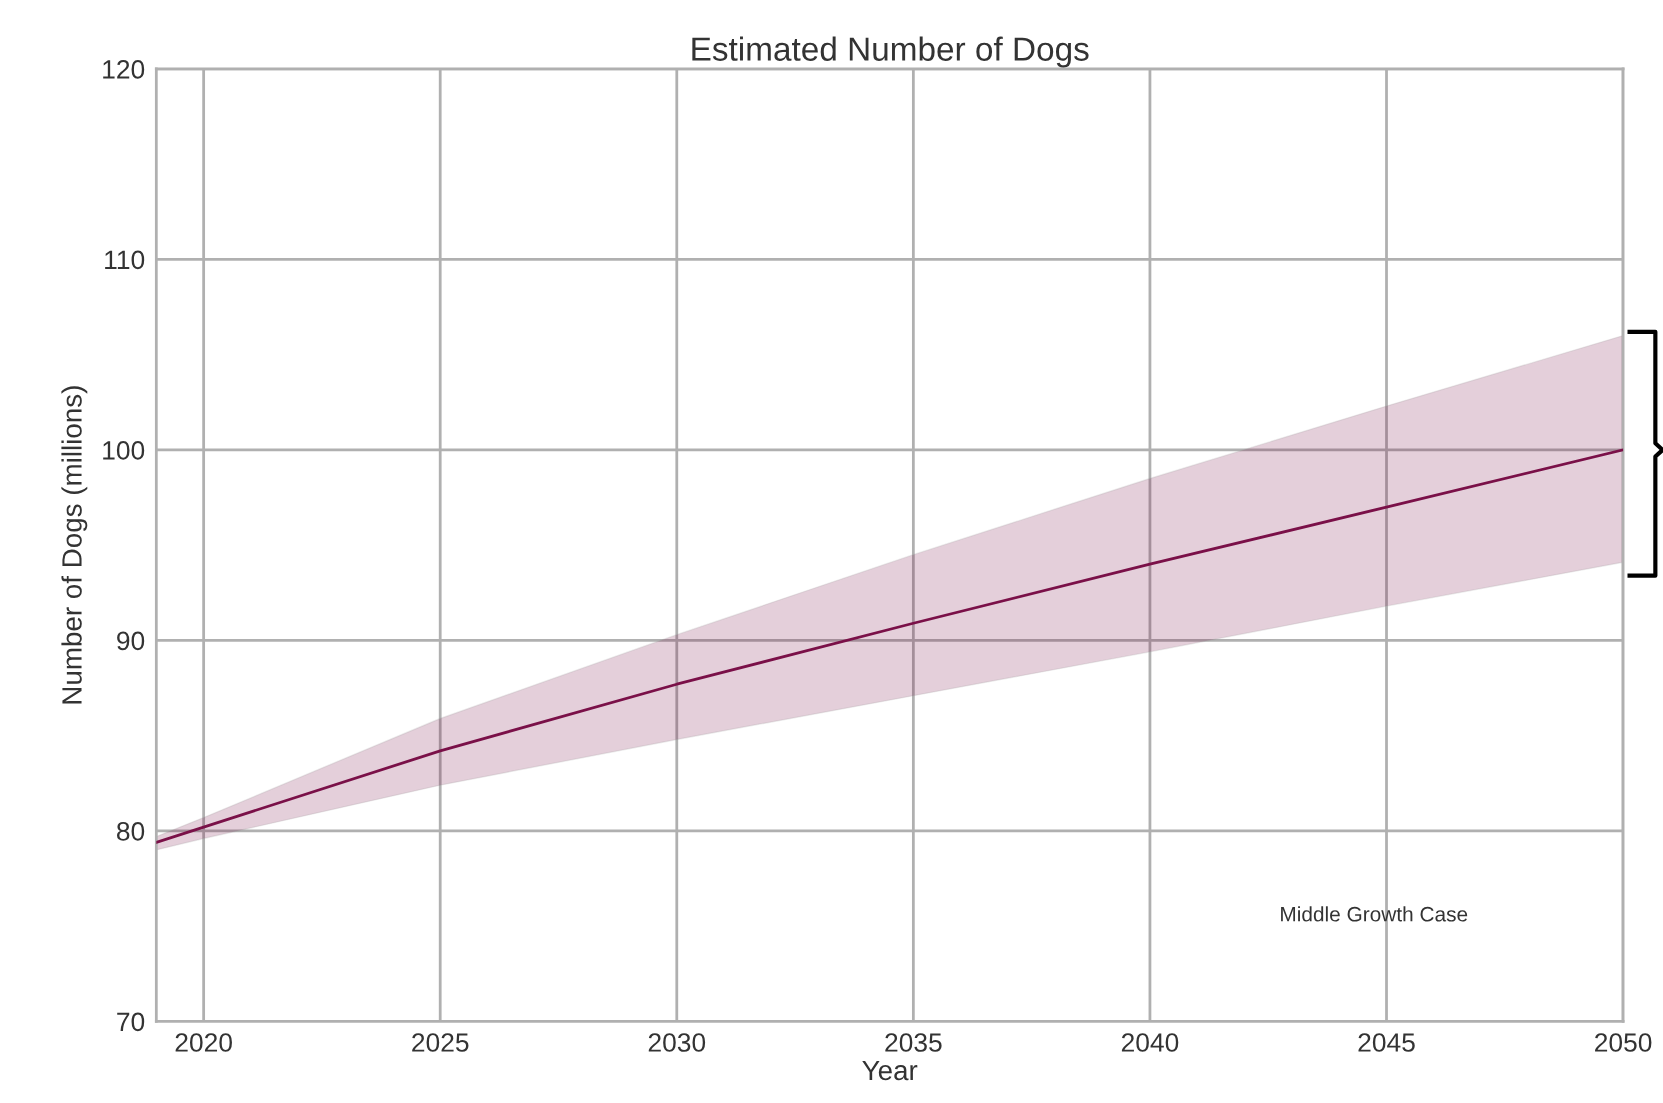 The width and height of the screenshot is (1663, 1103). What do you see at coordinates (131, 1022) in the screenshot?
I see `y-tick-label: 70` at bounding box center [131, 1022].